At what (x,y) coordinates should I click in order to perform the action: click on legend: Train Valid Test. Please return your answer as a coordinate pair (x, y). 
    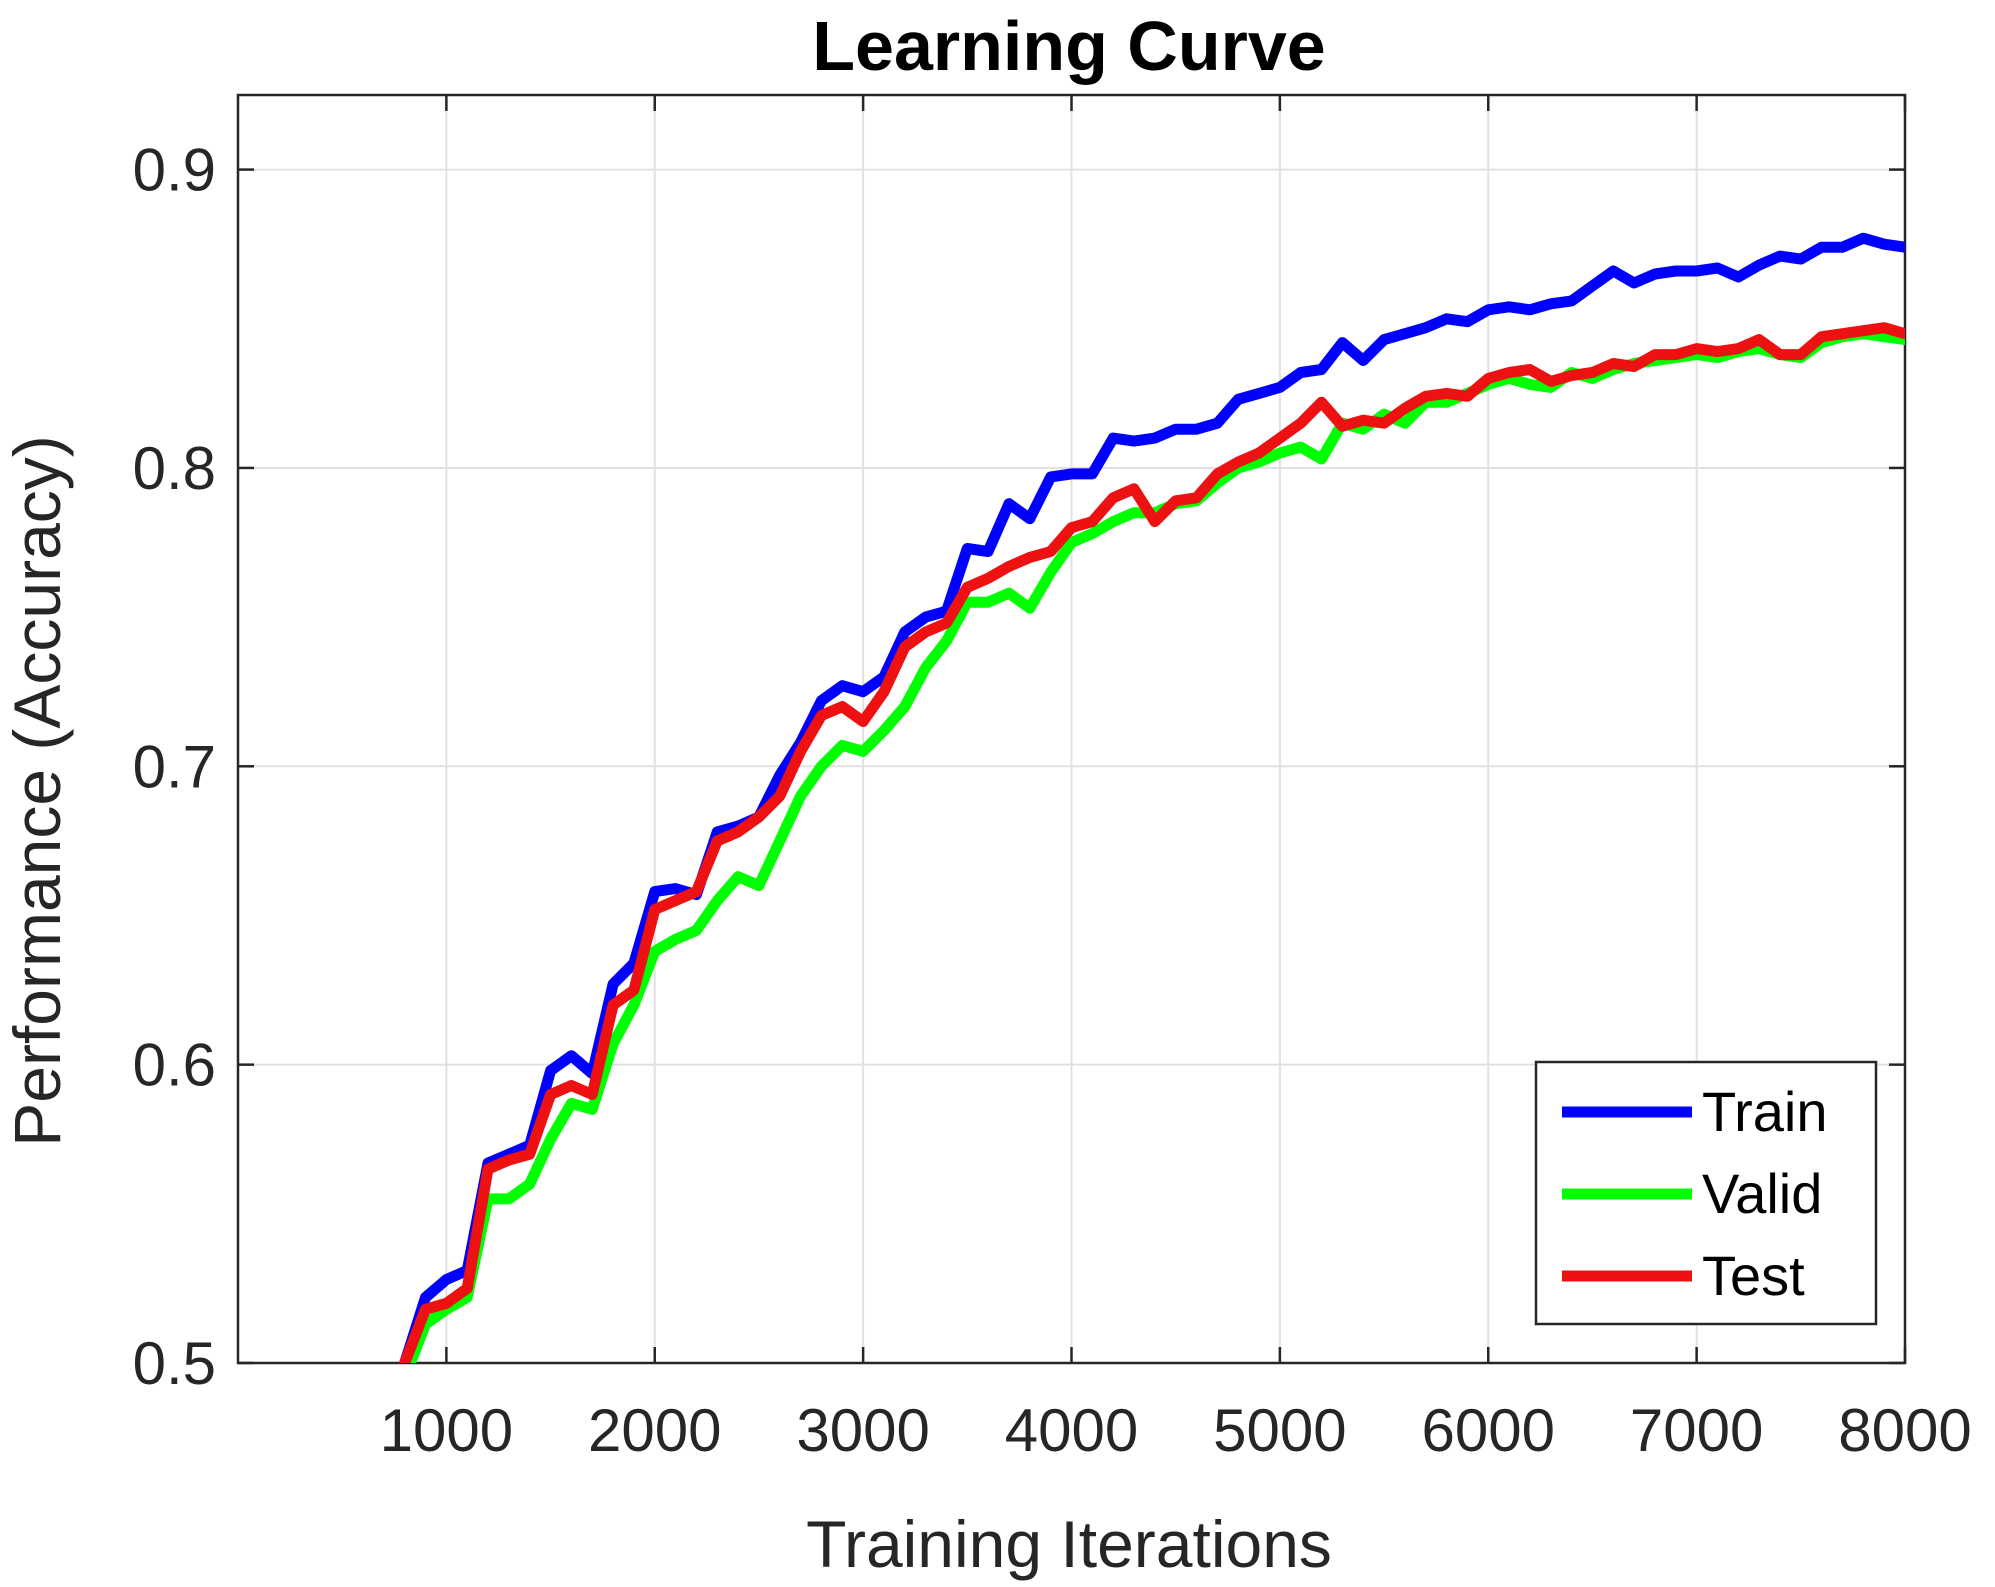
    Looking at the image, I should click on (1706, 1193).